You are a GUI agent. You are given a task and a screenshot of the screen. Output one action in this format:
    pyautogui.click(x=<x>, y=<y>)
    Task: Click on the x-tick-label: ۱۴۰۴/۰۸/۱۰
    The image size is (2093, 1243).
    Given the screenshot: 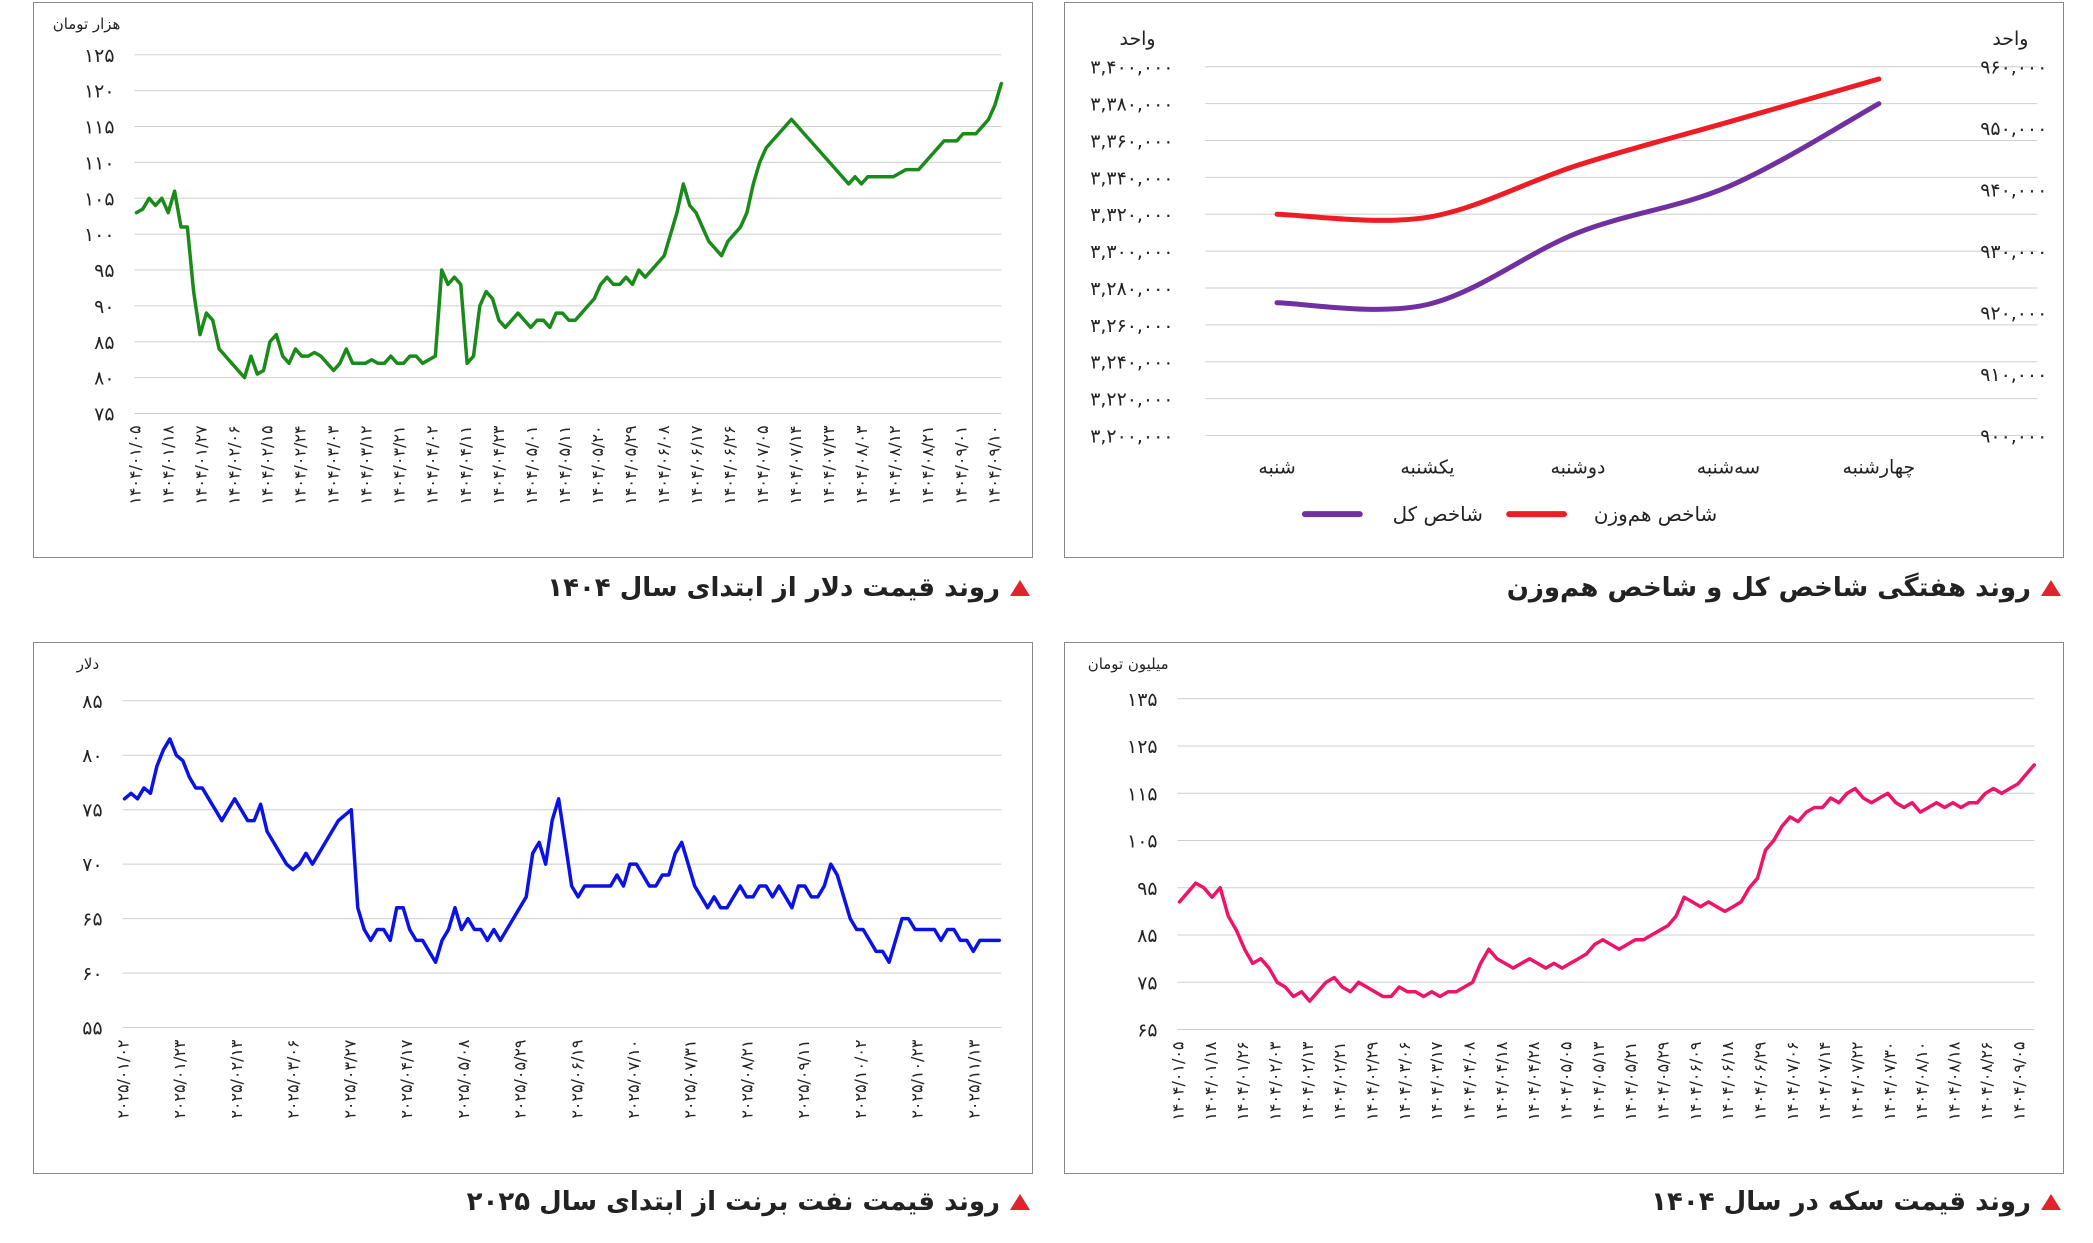 What is the action you would take?
    pyautogui.click(x=1921, y=1080)
    